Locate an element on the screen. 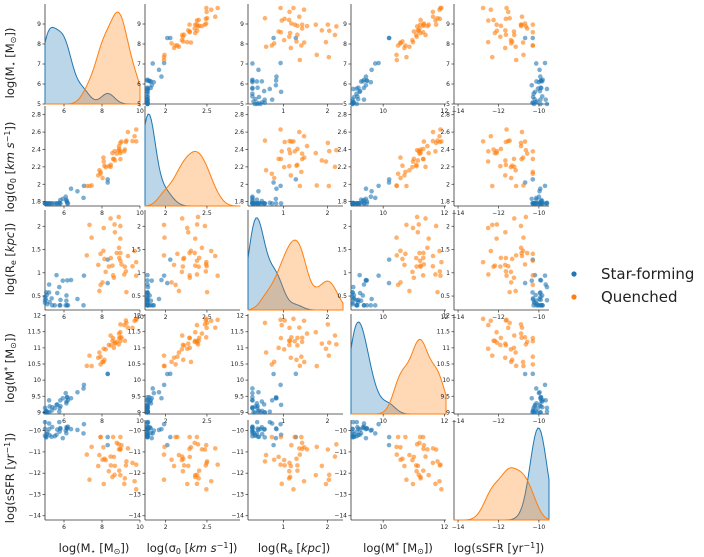  y-tick-label: 1.8 is located at coordinates (36, 202).